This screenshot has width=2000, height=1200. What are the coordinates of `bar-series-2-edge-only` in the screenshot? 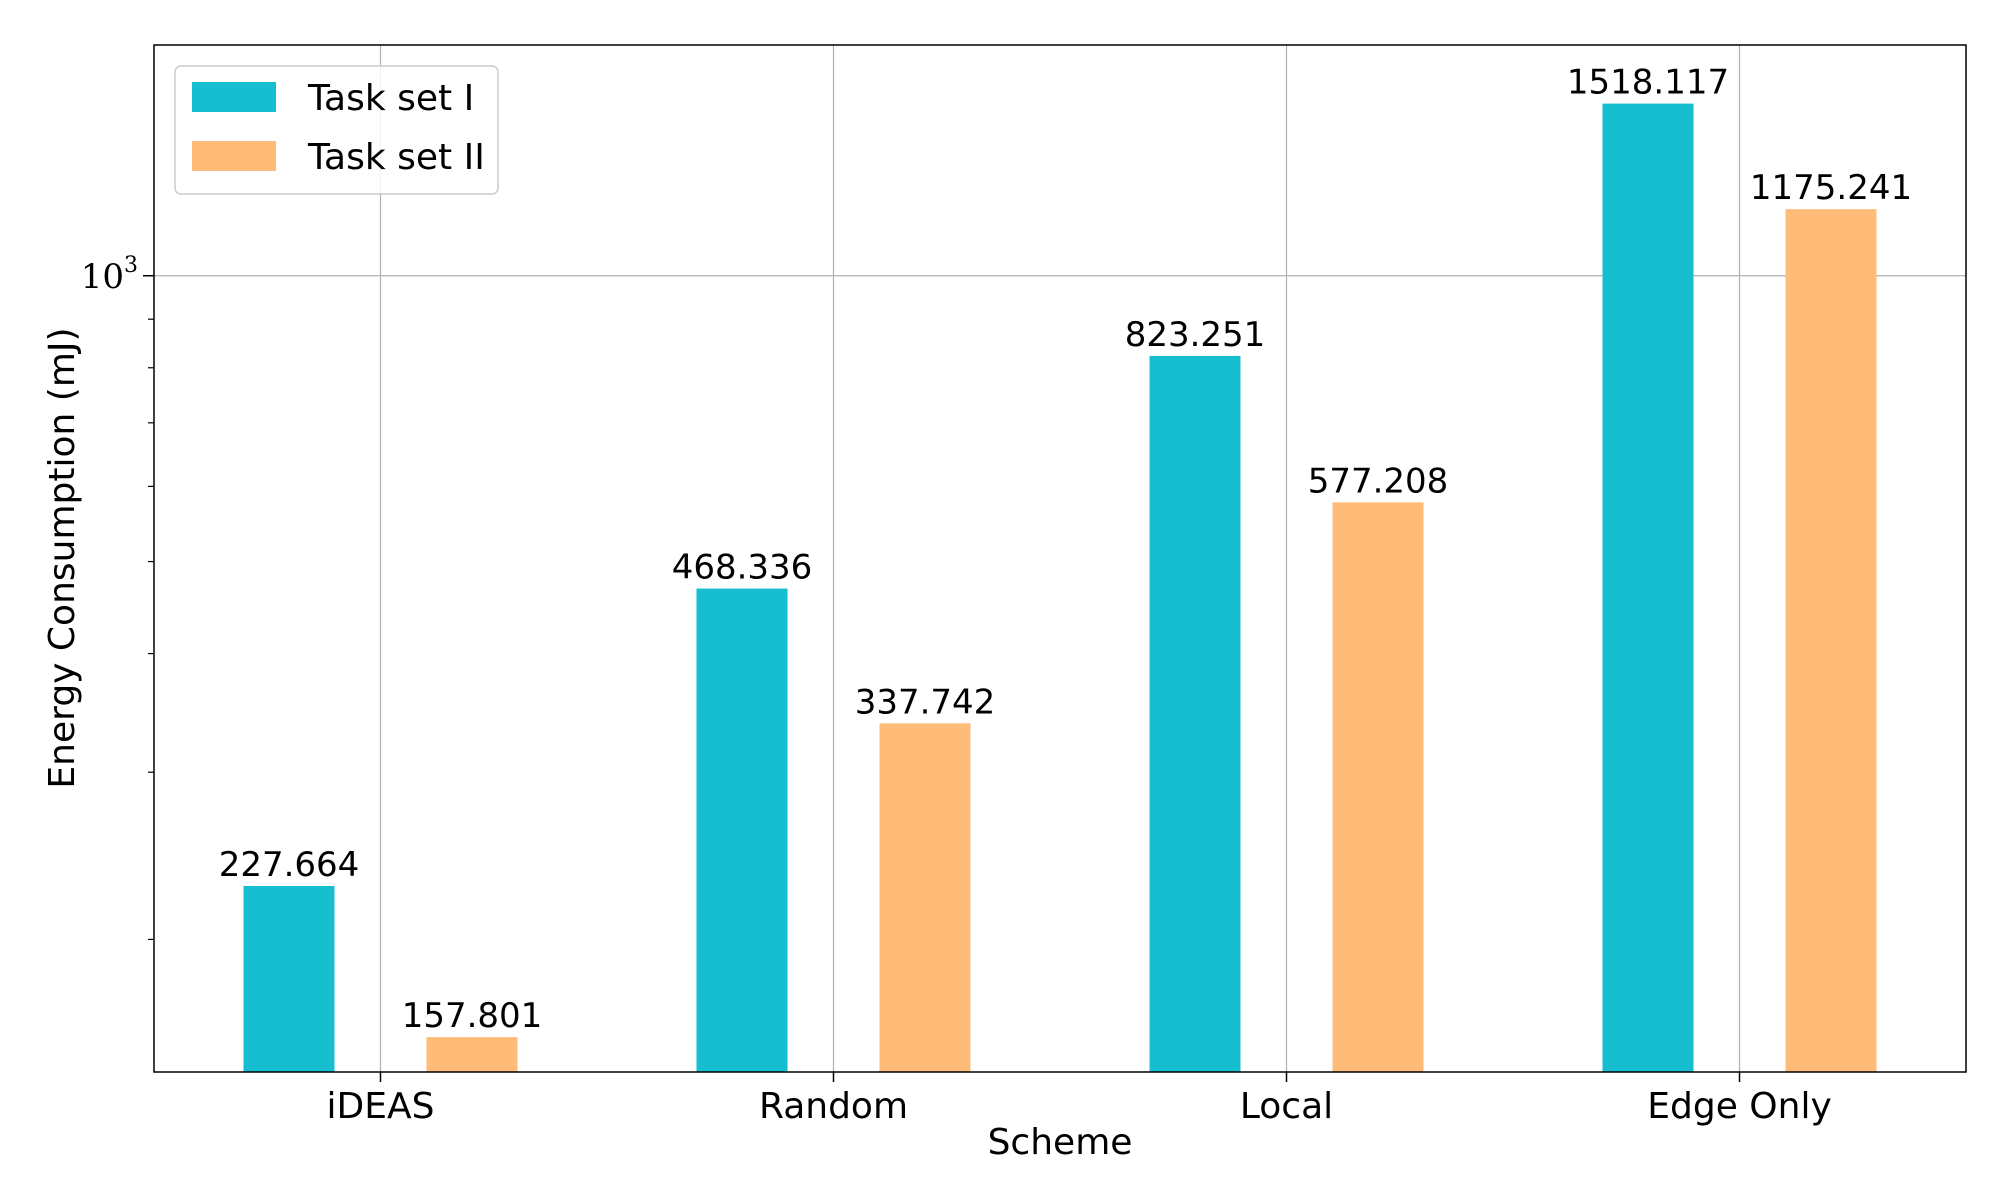 It's located at (1831, 640).